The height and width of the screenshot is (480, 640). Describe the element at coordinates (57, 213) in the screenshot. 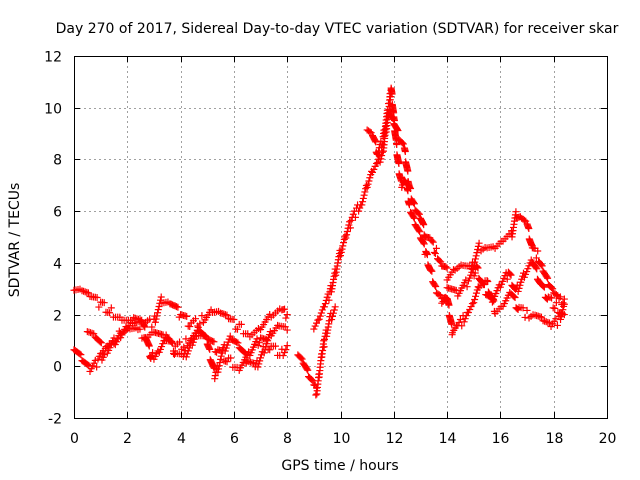

I see `y-tick-label: 6` at that location.